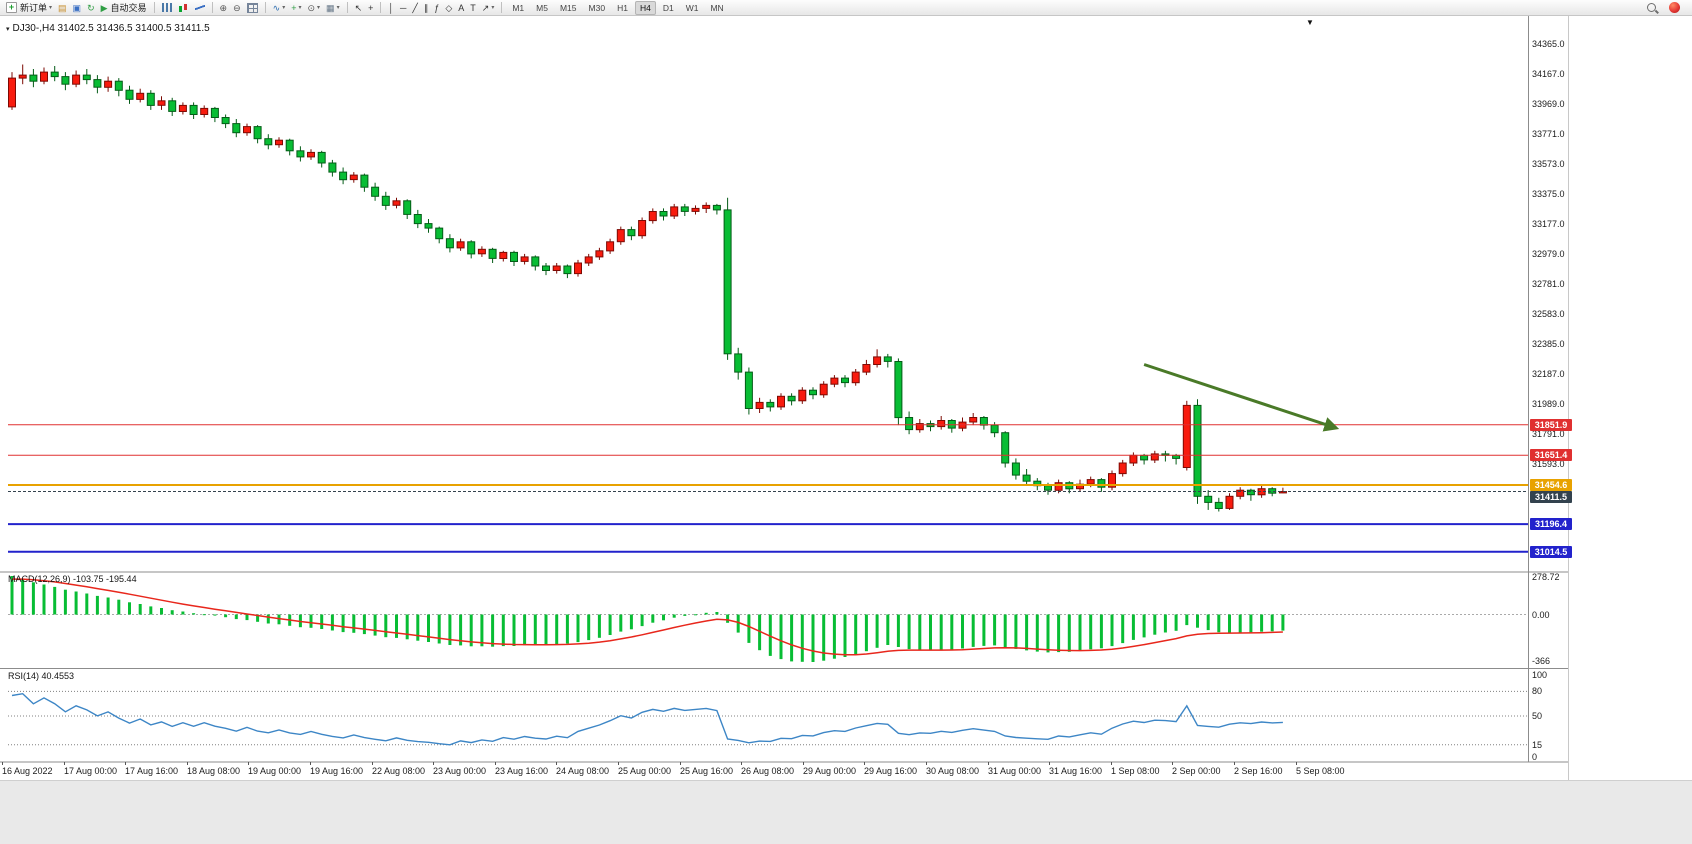 The image size is (1692, 844). I want to click on rsi-axis: 100 80 50 15 0, so click(1560, 398).